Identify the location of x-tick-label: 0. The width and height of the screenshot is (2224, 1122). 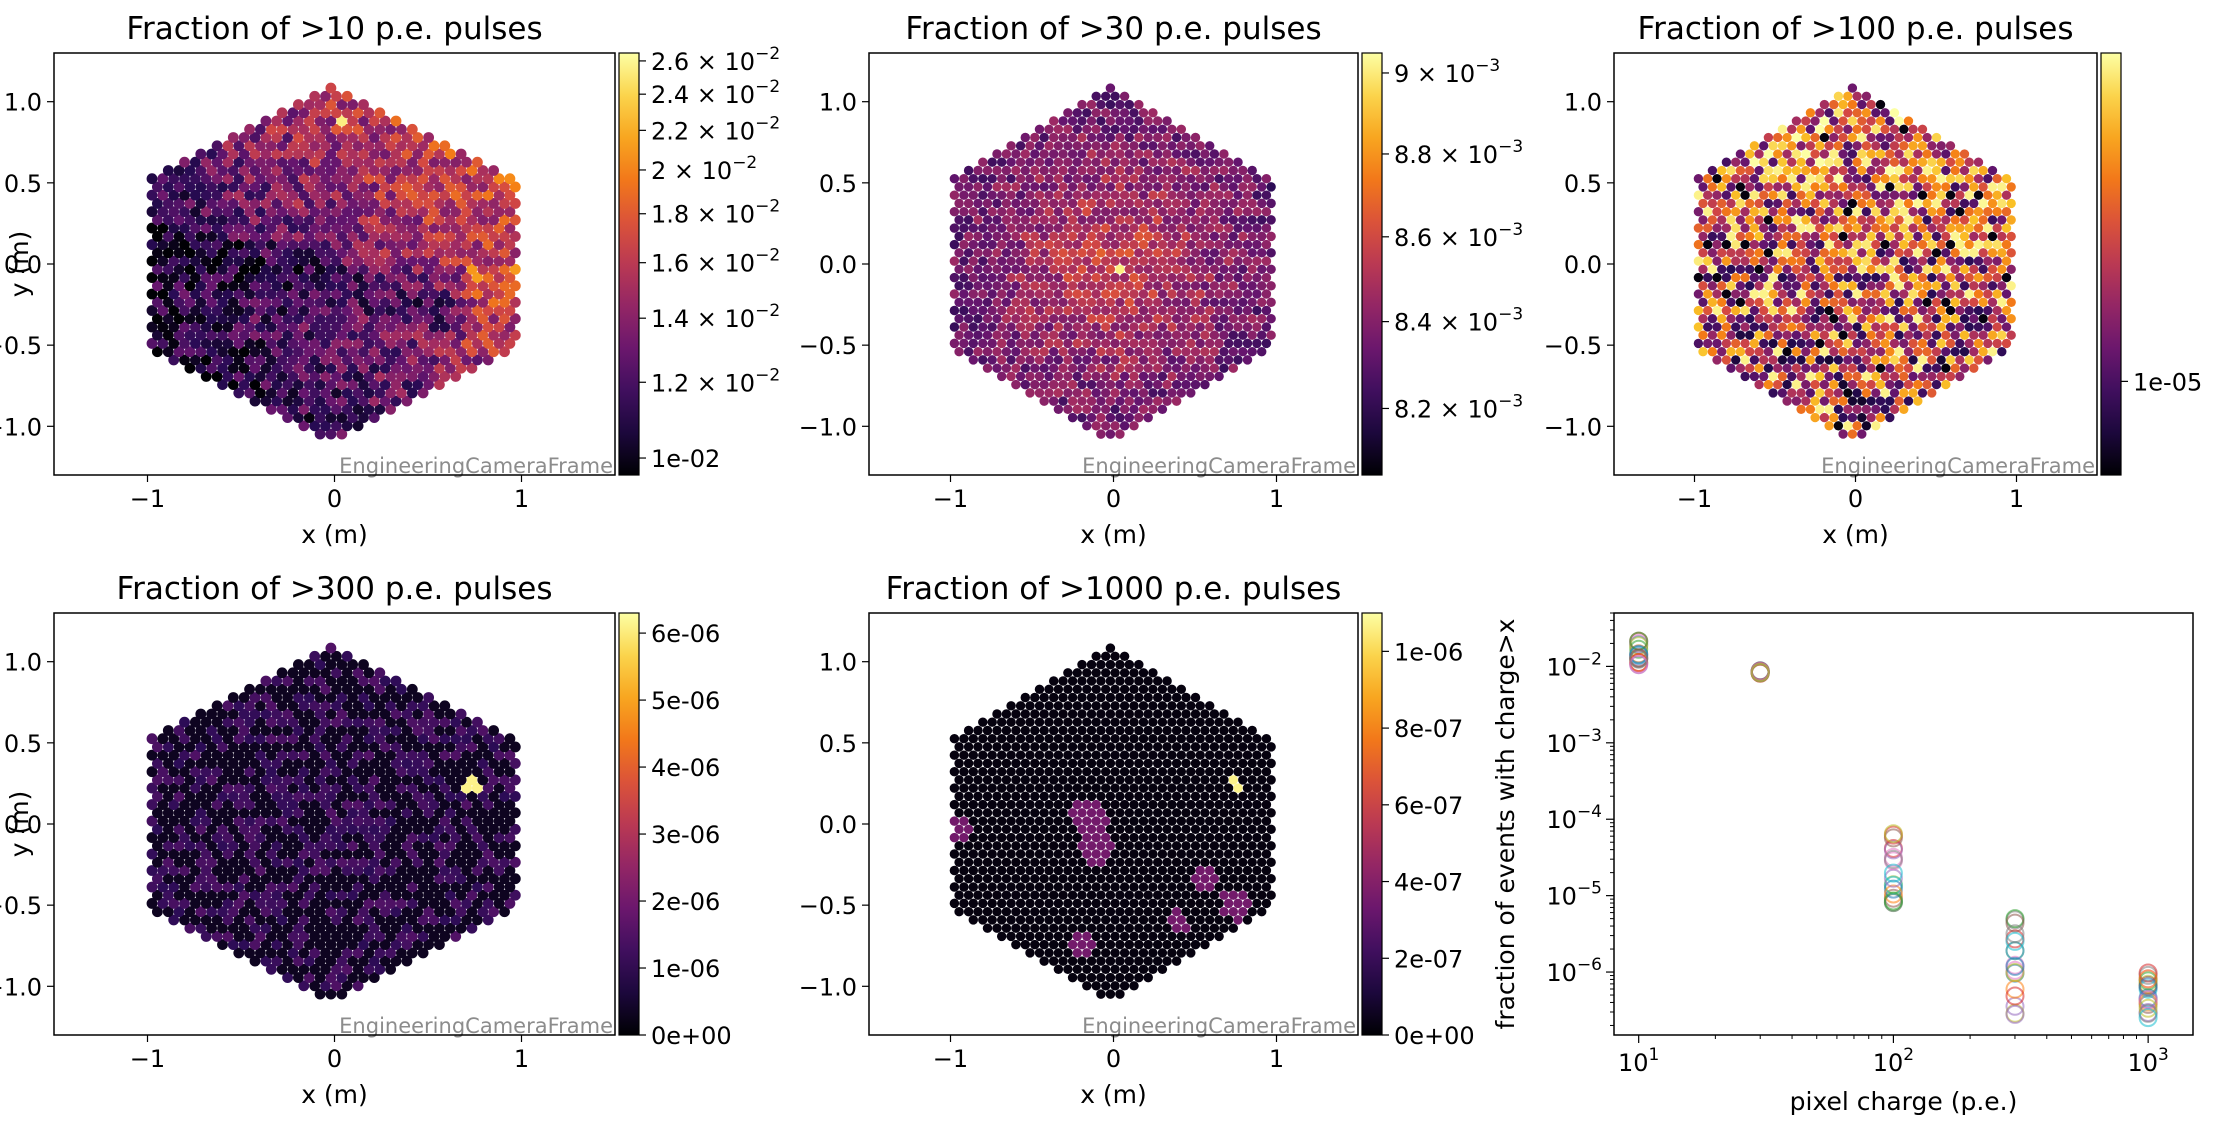
(334, 499).